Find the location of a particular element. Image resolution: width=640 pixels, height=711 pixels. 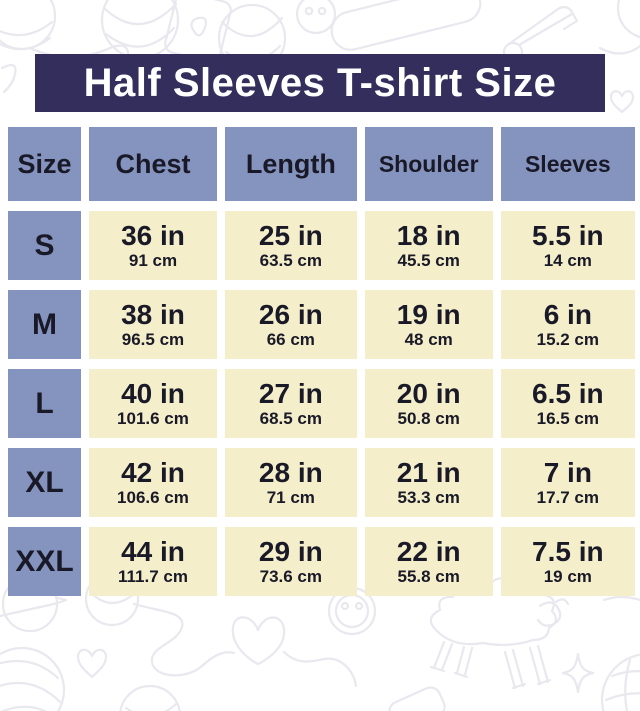

cell-xxl-chest: 44 in 111.7 cm is located at coordinates (153, 561).